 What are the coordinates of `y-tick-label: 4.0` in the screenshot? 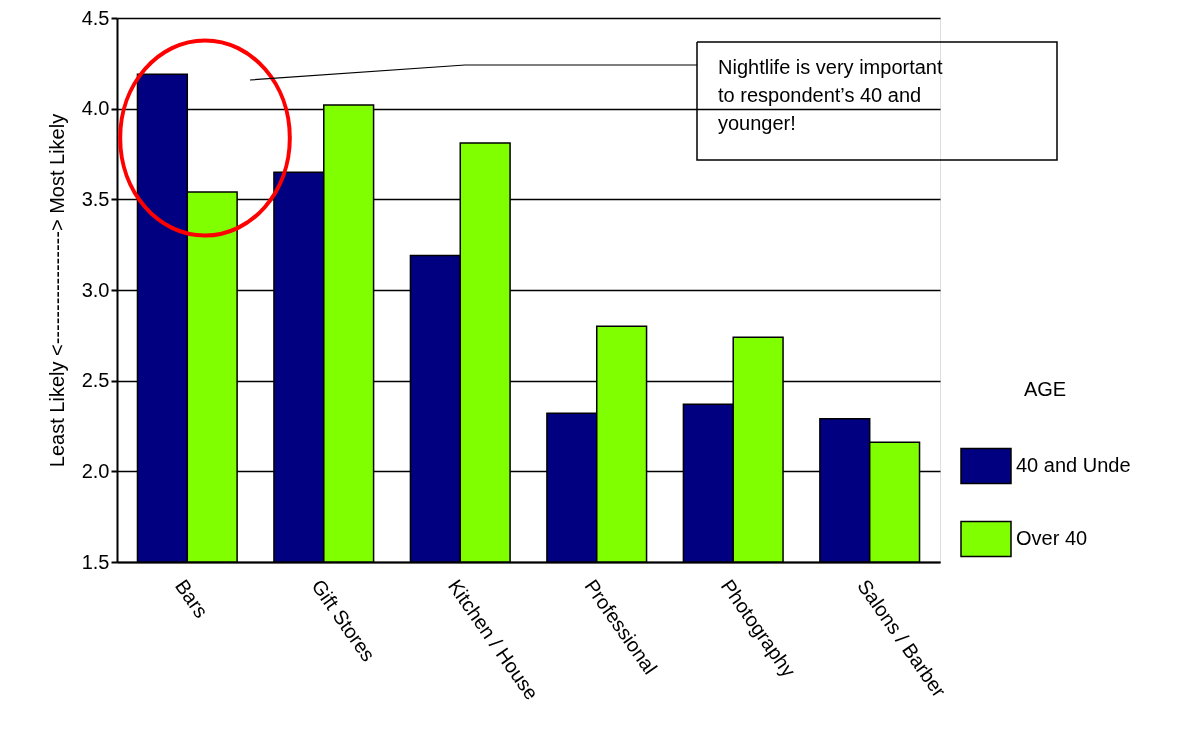 It's located at (95, 108).